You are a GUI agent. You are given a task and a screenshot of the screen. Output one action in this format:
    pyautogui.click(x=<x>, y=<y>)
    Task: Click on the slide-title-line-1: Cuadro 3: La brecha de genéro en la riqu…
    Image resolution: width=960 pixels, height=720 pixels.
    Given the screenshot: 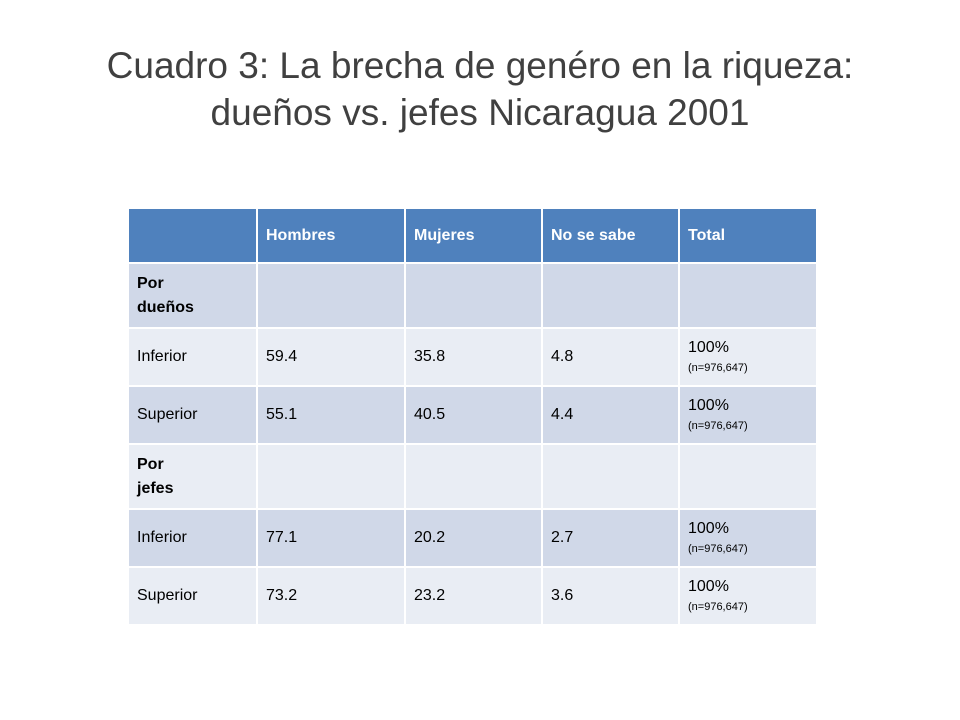 What is the action you would take?
    pyautogui.click(x=480, y=65)
    